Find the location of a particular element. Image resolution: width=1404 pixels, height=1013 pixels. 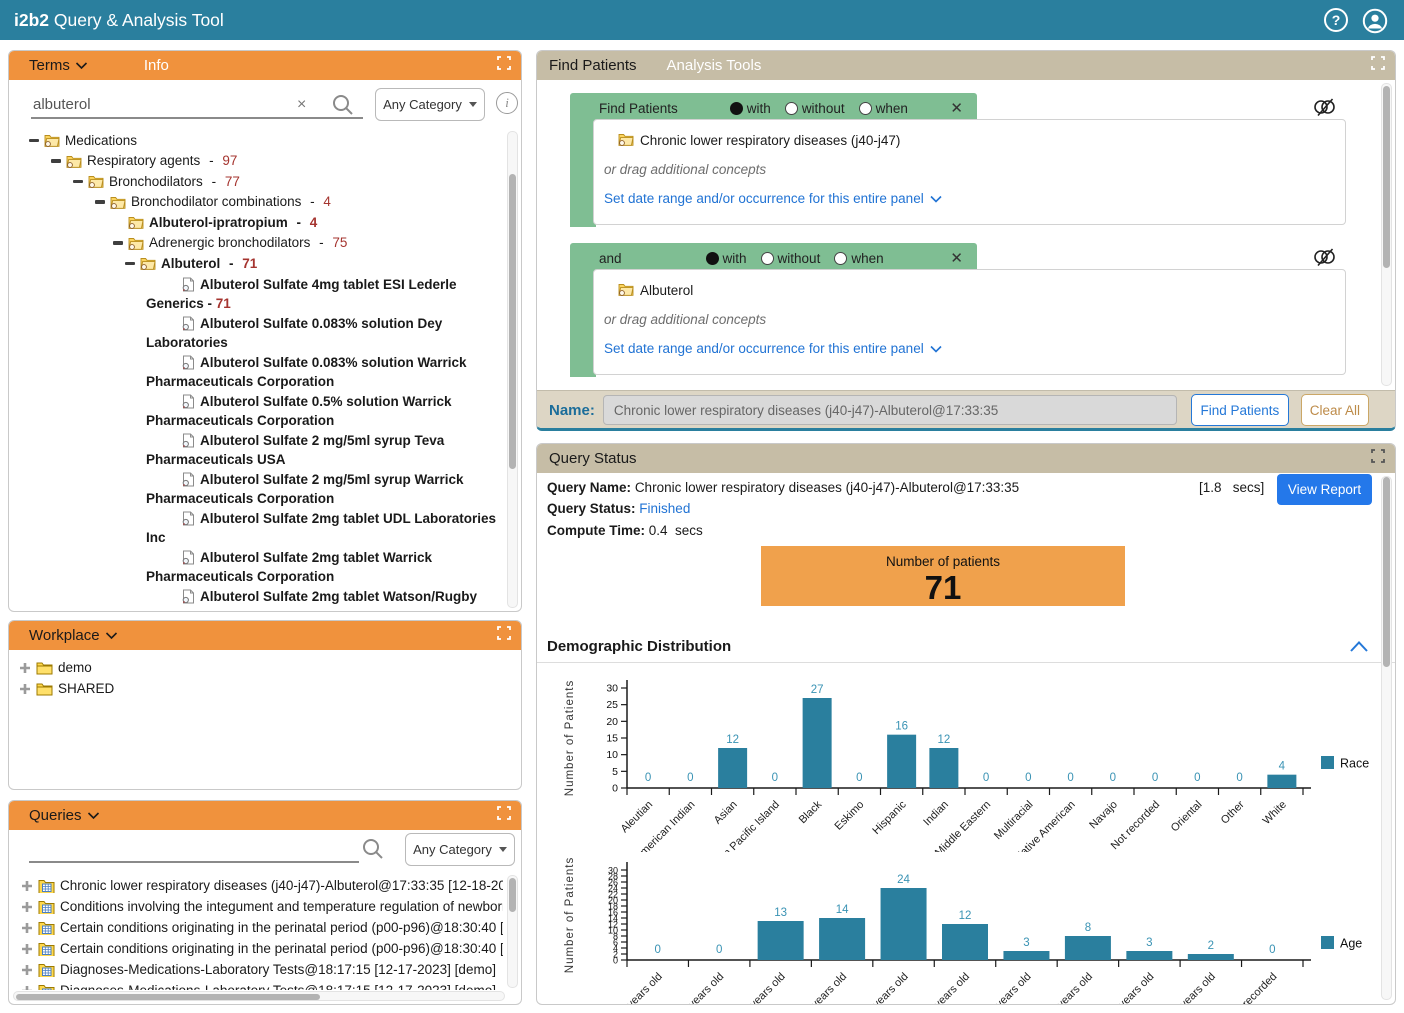

term-folder-item: Adrenergic bronchodilators - 75 is located at coordinates (258, 243).